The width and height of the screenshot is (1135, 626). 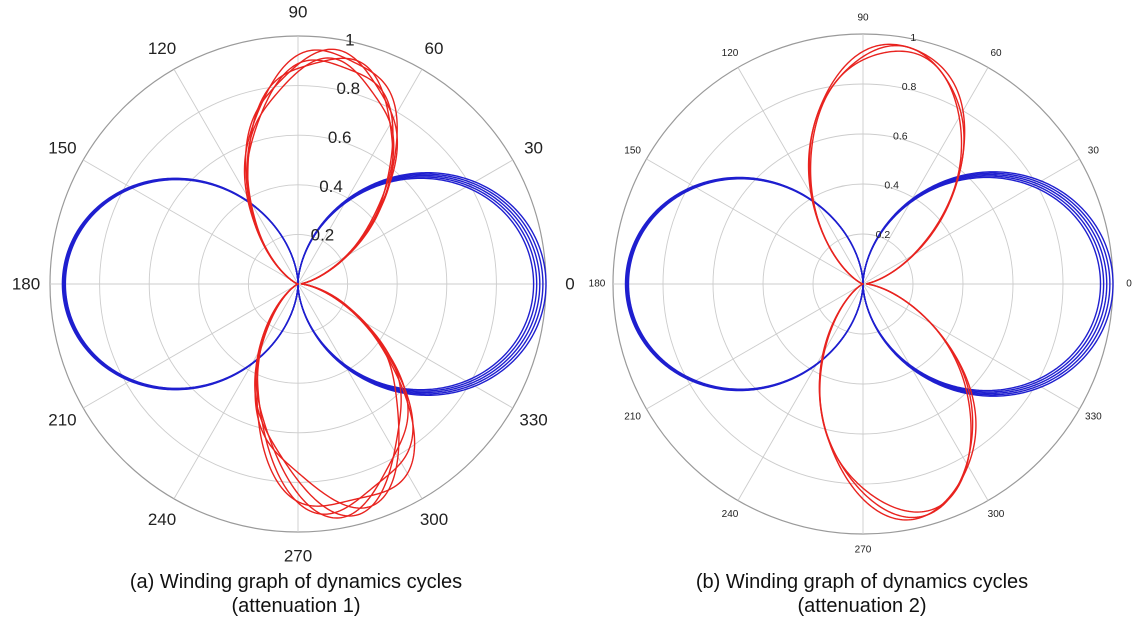 What do you see at coordinates (296, 582) in the screenshot?
I see `caption-a-line1: (a) Winding graph of dynamics cycles` at bounding box center [296, 582].